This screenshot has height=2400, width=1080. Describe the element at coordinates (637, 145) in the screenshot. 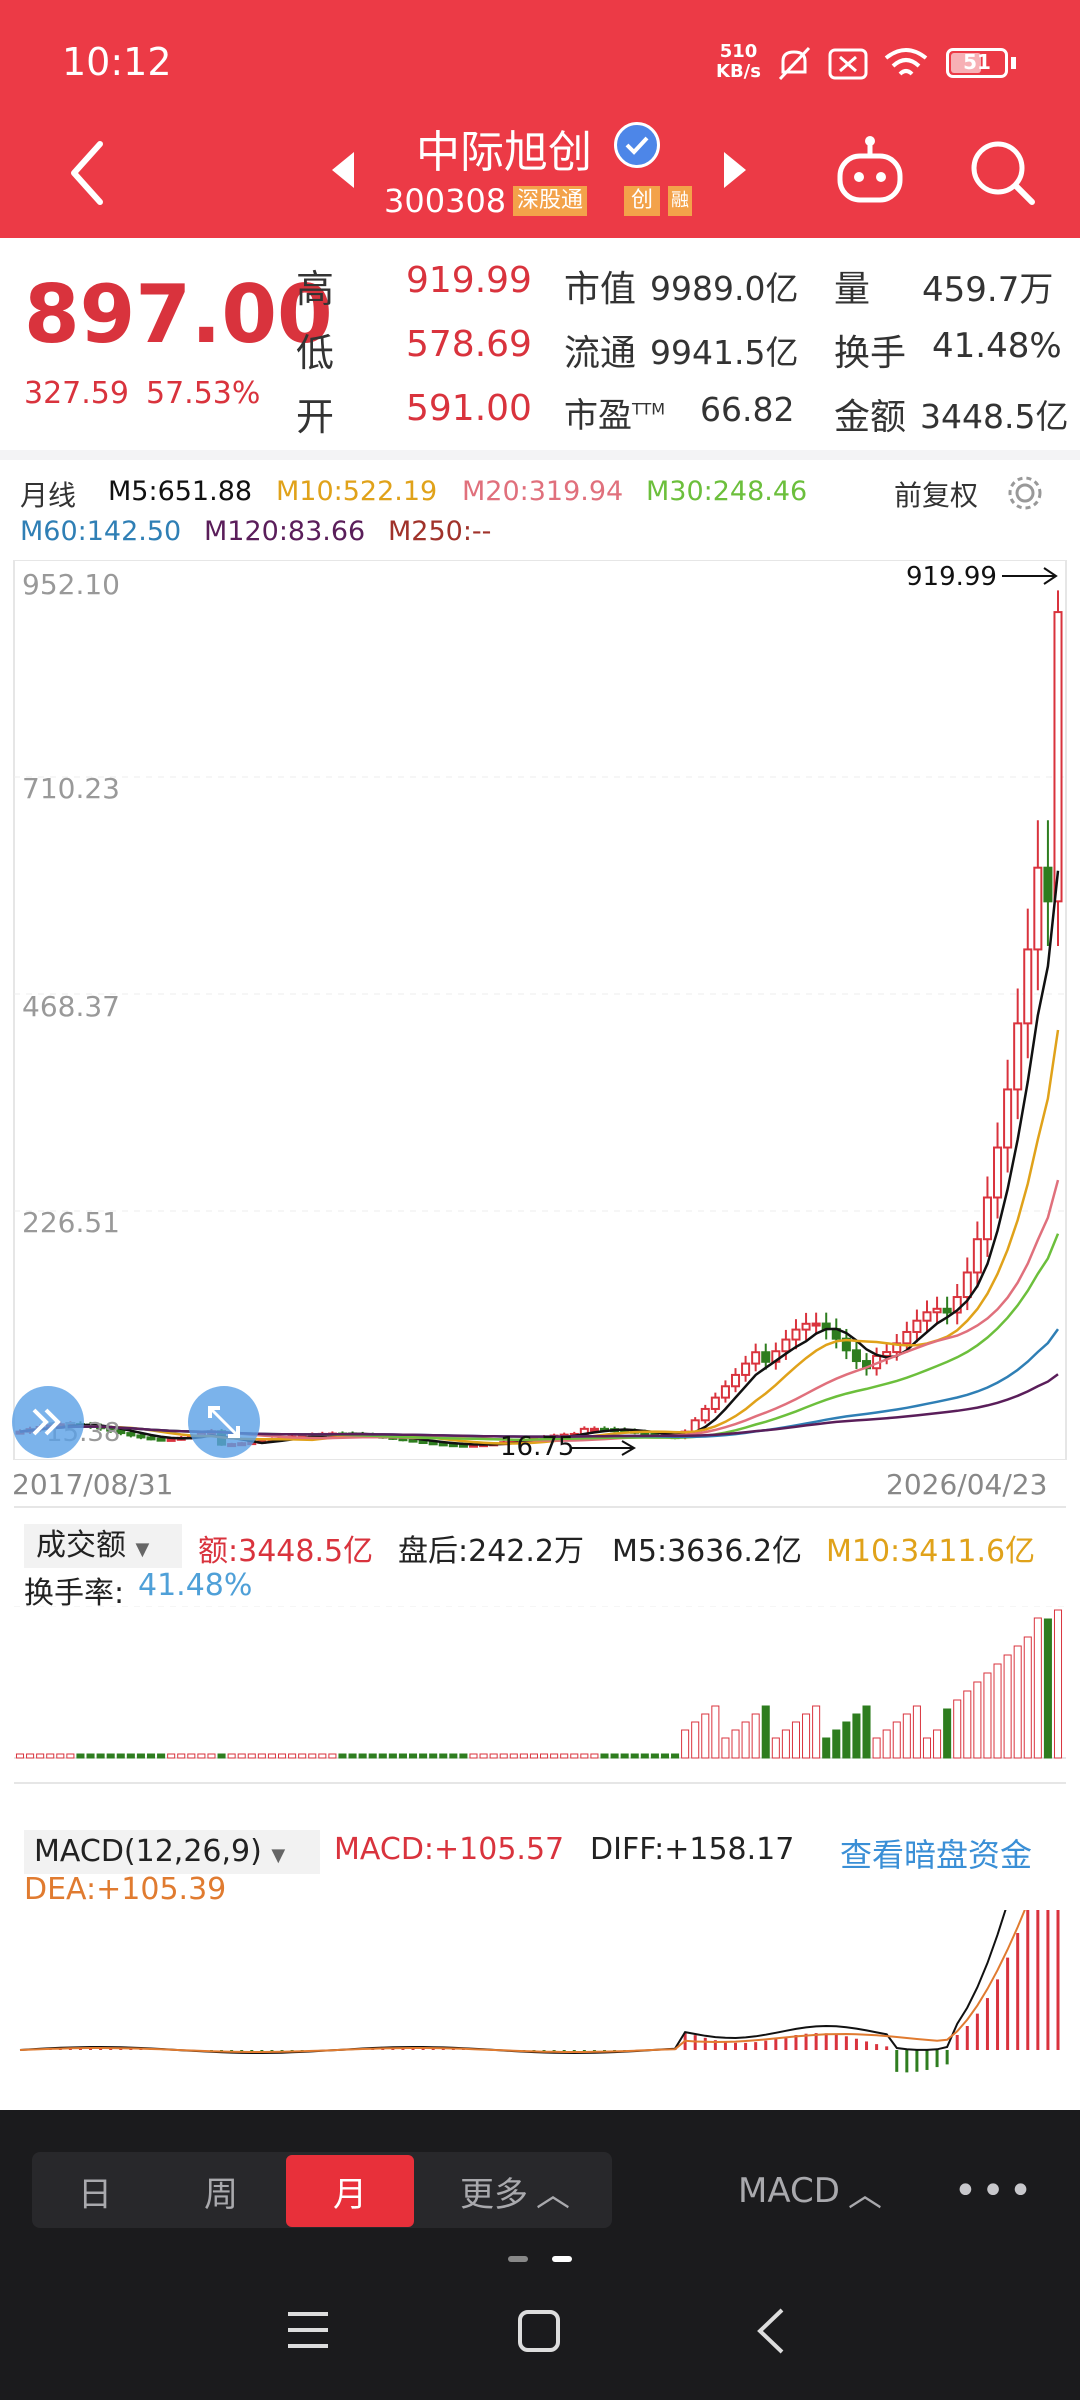

I see `verified-icon` at that location.